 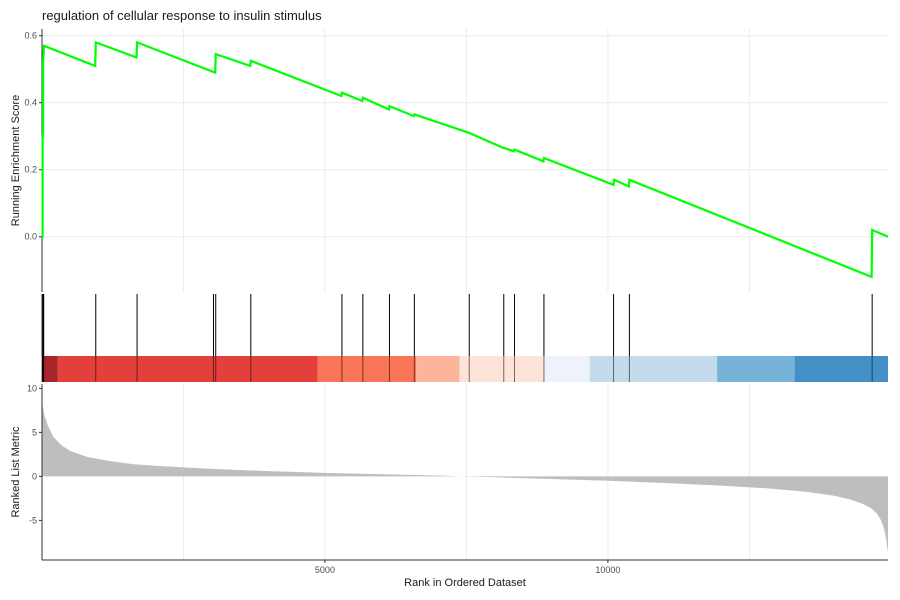 What do you see at coordinates (30, 237) in the screenshot?
I see `y-tick-label-score: 0.0` at bounding box center [30, 237].